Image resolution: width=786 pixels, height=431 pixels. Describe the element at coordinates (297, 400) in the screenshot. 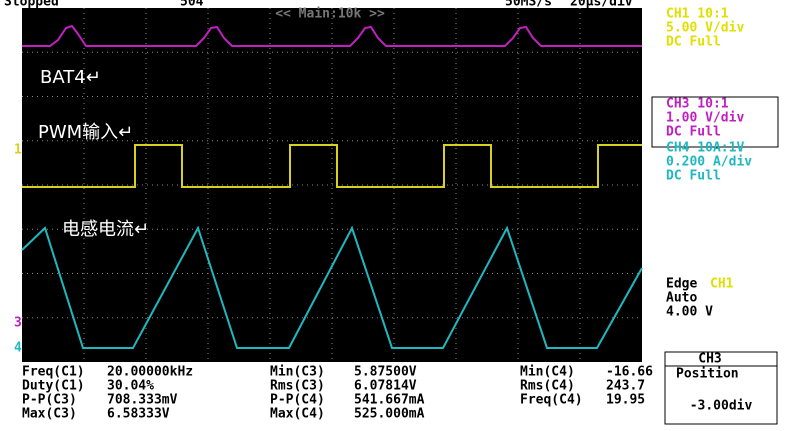

I see `measurement: P-P(C4)` at that location.